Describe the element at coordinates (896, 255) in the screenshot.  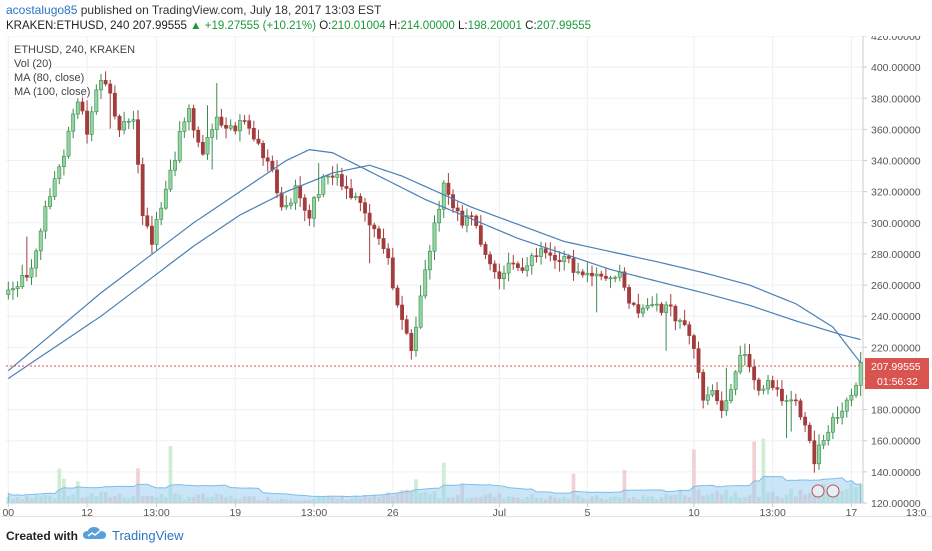
I see `price-tick-label: 280.00000` at that location.